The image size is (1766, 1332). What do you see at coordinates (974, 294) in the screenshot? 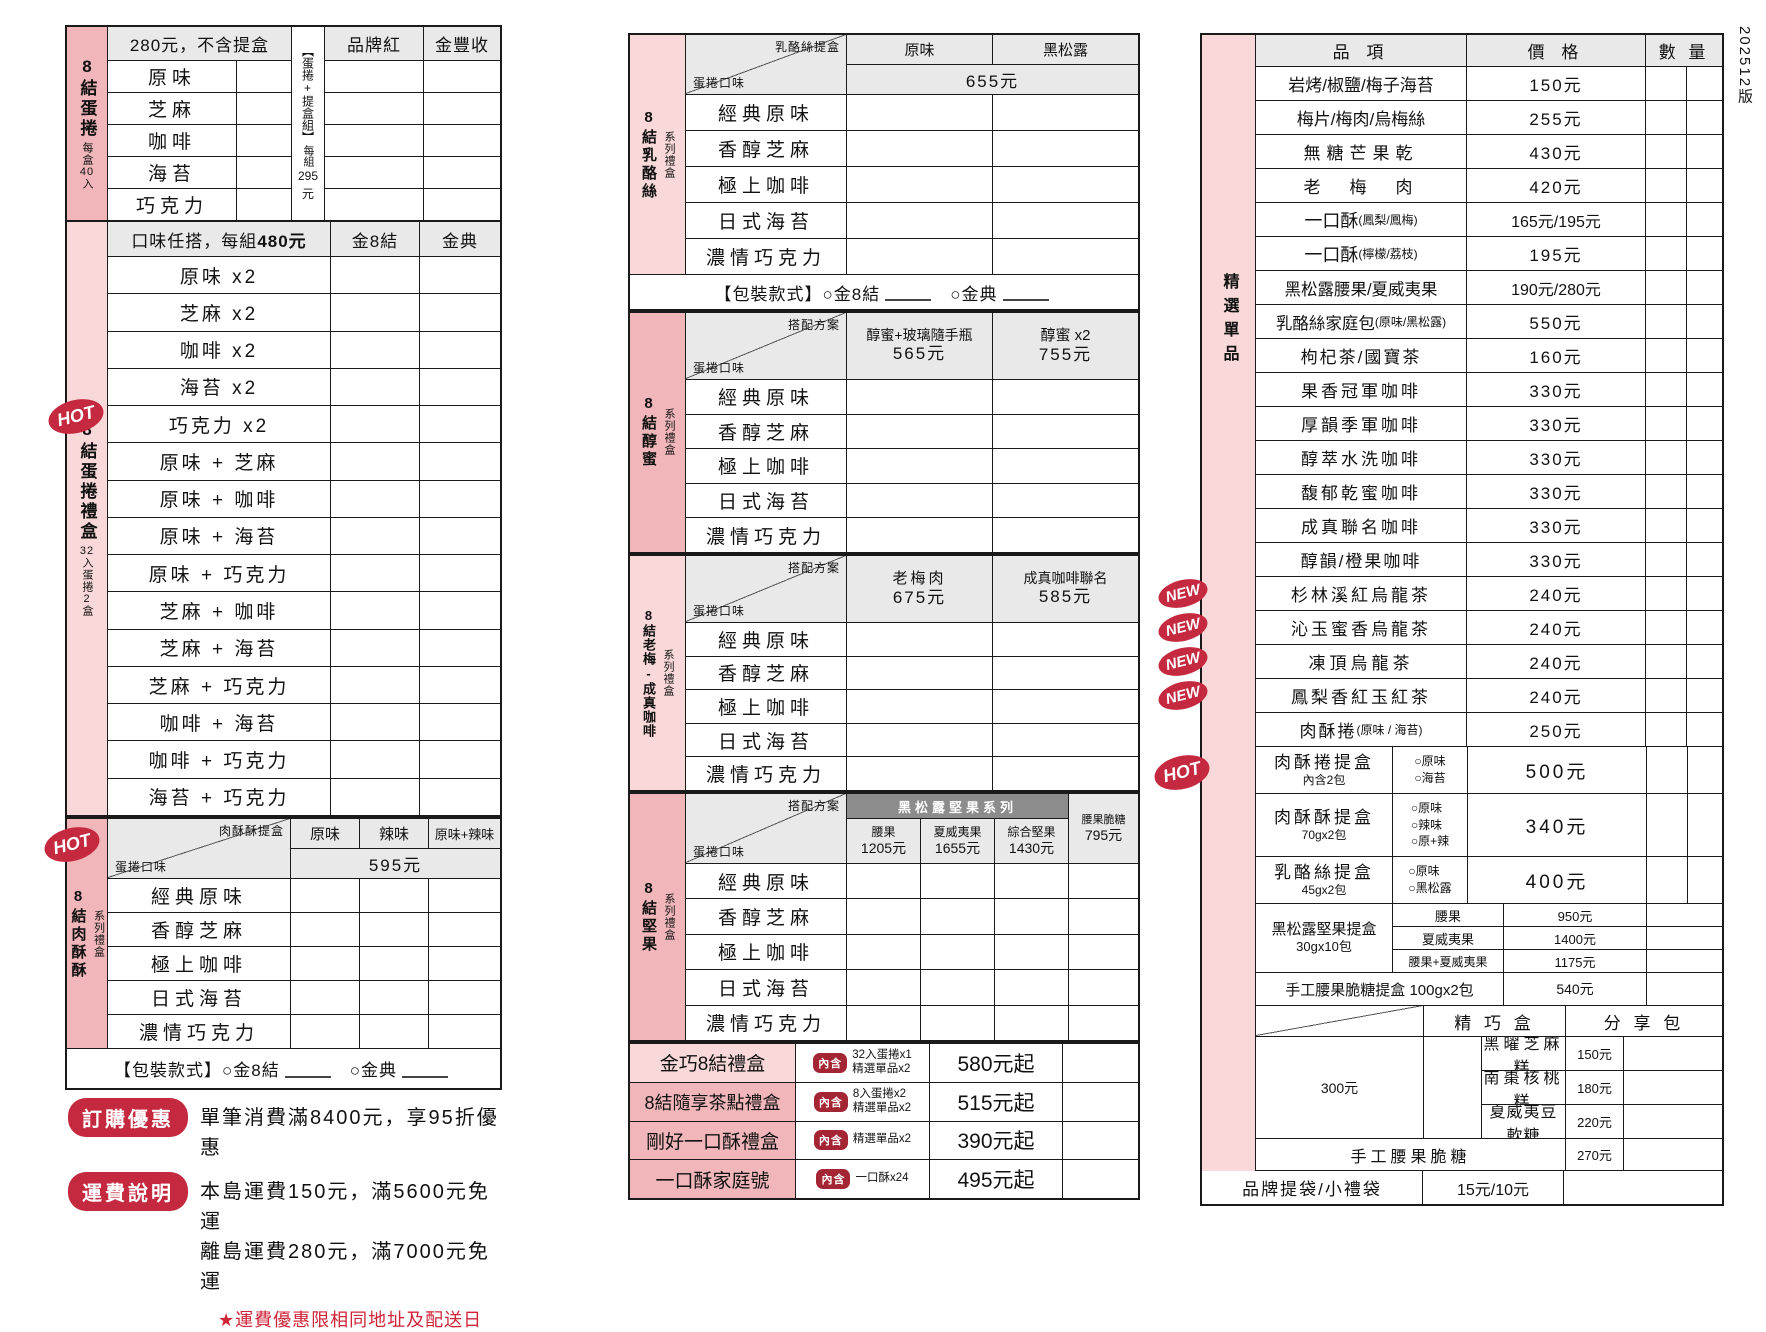
I see `pack-option-classic: ○金典` at bounding box center [974, 294].